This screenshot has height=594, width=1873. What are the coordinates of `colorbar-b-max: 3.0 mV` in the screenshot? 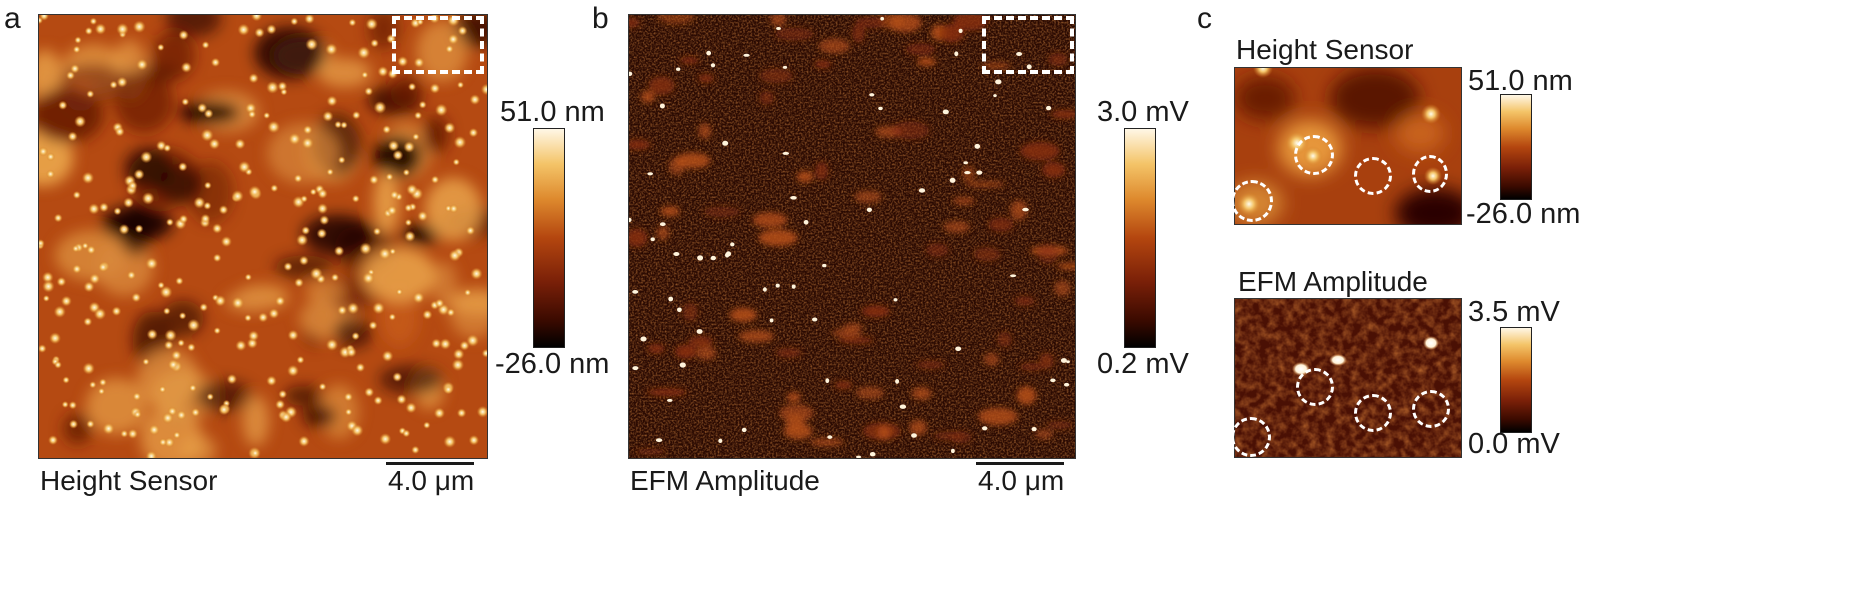 It's located at (1143, 112).